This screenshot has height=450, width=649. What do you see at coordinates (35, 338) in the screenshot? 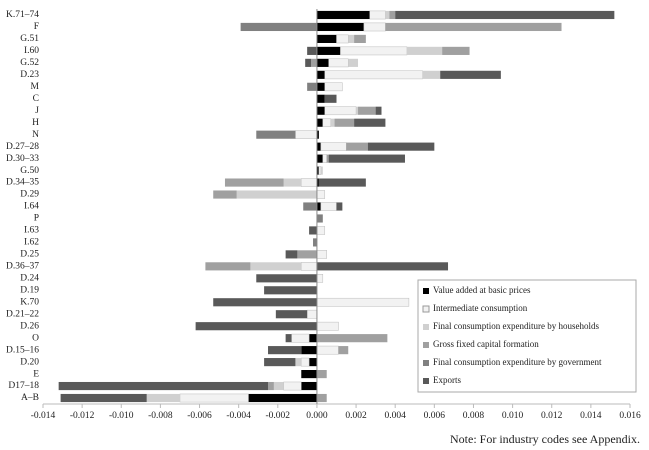
I see `y-tick-label: O` at bounding box center [35, 338].